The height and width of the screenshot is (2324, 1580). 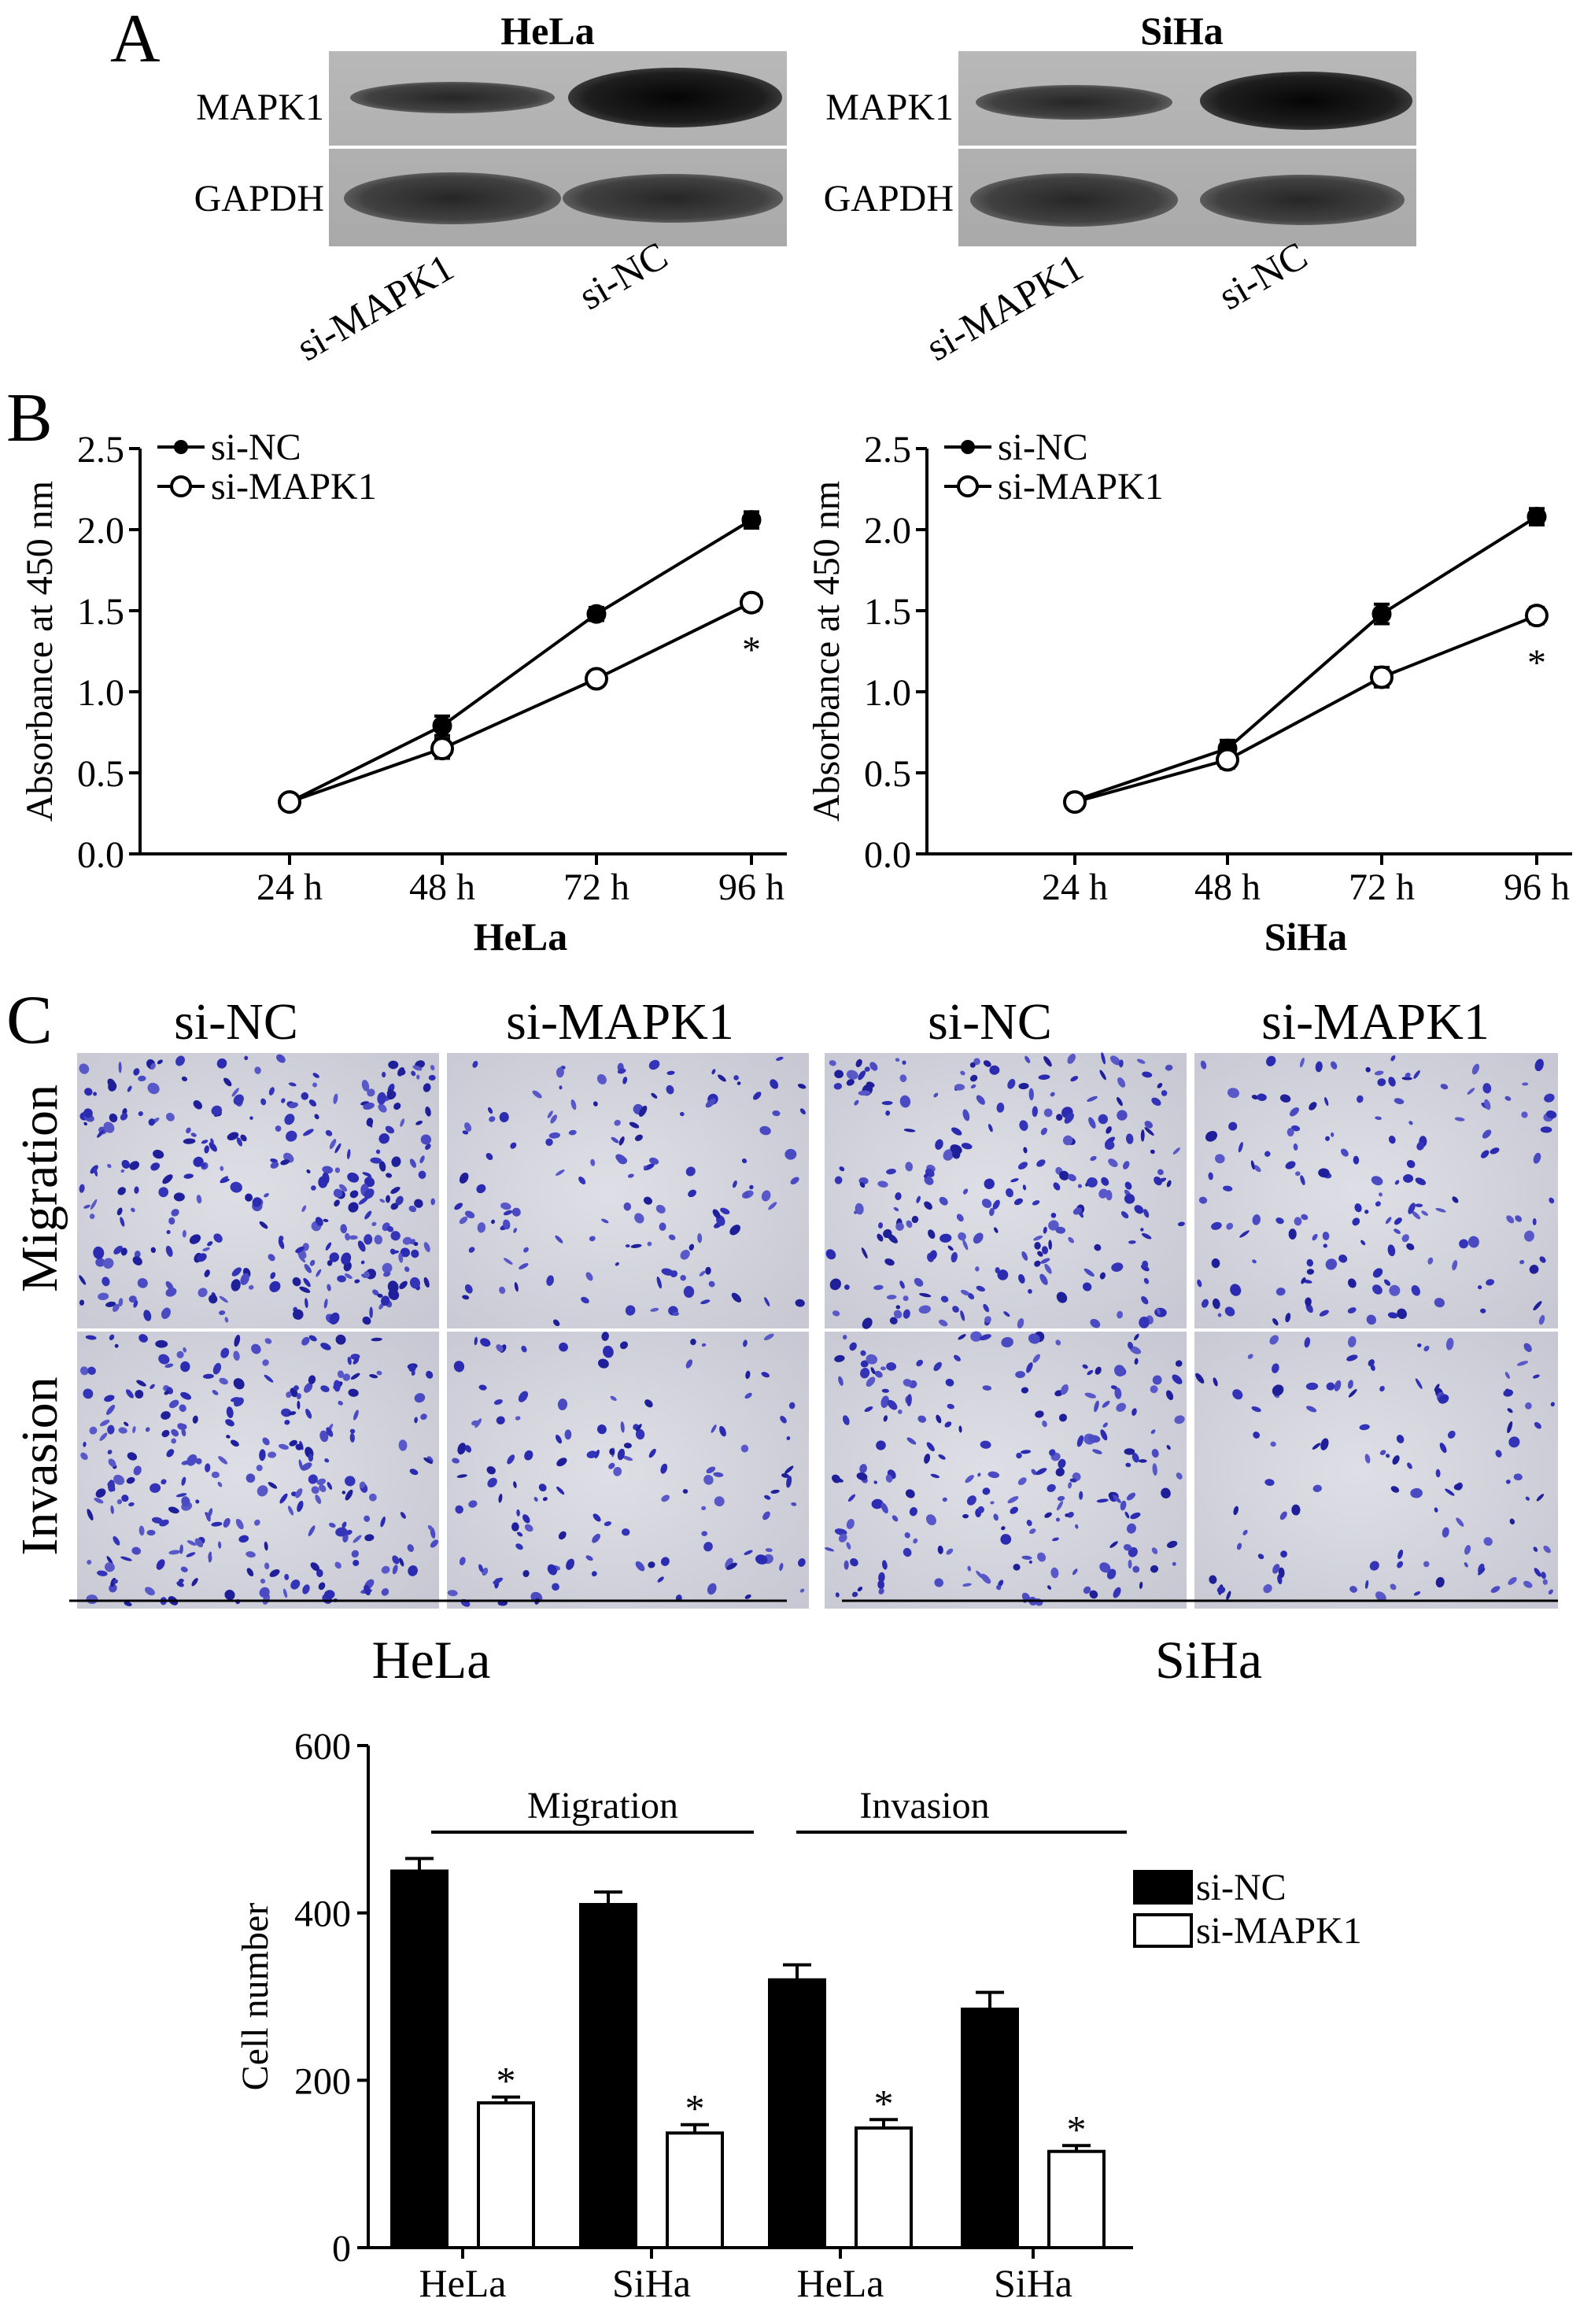 I want to click on data-point-filled, so click(x=751, y=520).